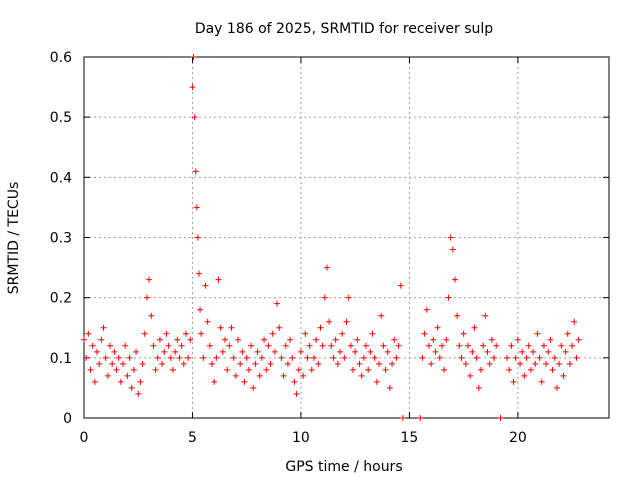 The height and width of the screenshot is (480, 640). I want to click on x-axis-label: GPS time / hours, so click(343, 467).